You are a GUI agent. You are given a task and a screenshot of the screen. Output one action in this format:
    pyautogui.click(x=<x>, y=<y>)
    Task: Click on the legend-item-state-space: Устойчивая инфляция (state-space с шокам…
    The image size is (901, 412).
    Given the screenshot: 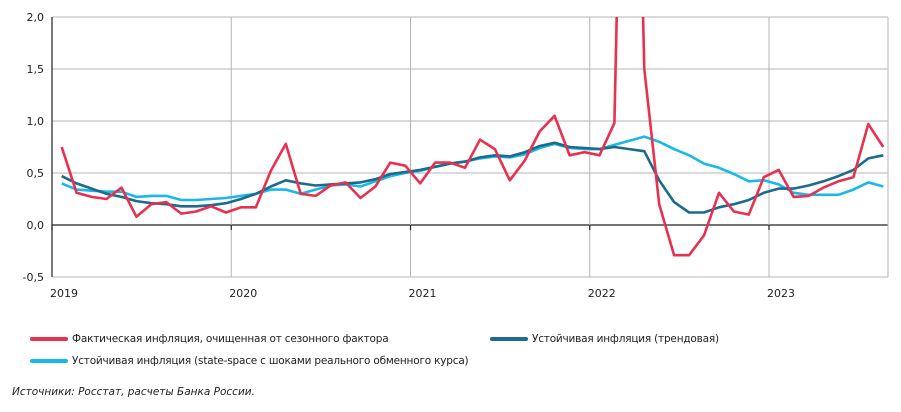 What is the action you would take?
    pyautogui.click(x=249, y=361)
    